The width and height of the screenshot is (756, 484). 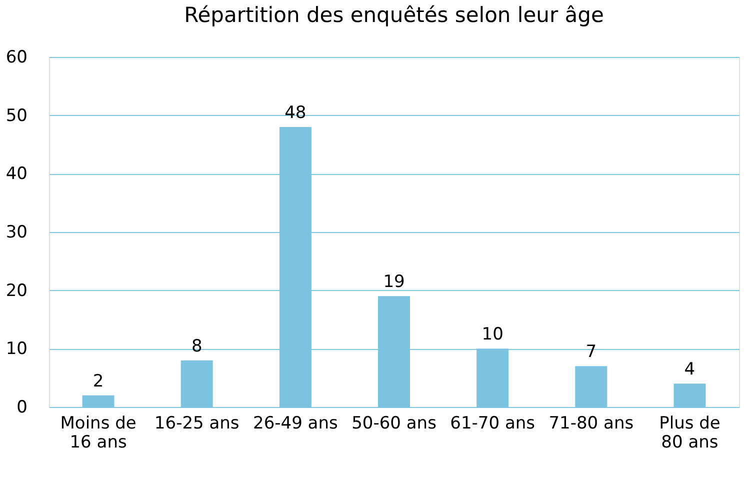 I want to click on x-tick-label: 50-60 ans, so click(x=394, y=424).